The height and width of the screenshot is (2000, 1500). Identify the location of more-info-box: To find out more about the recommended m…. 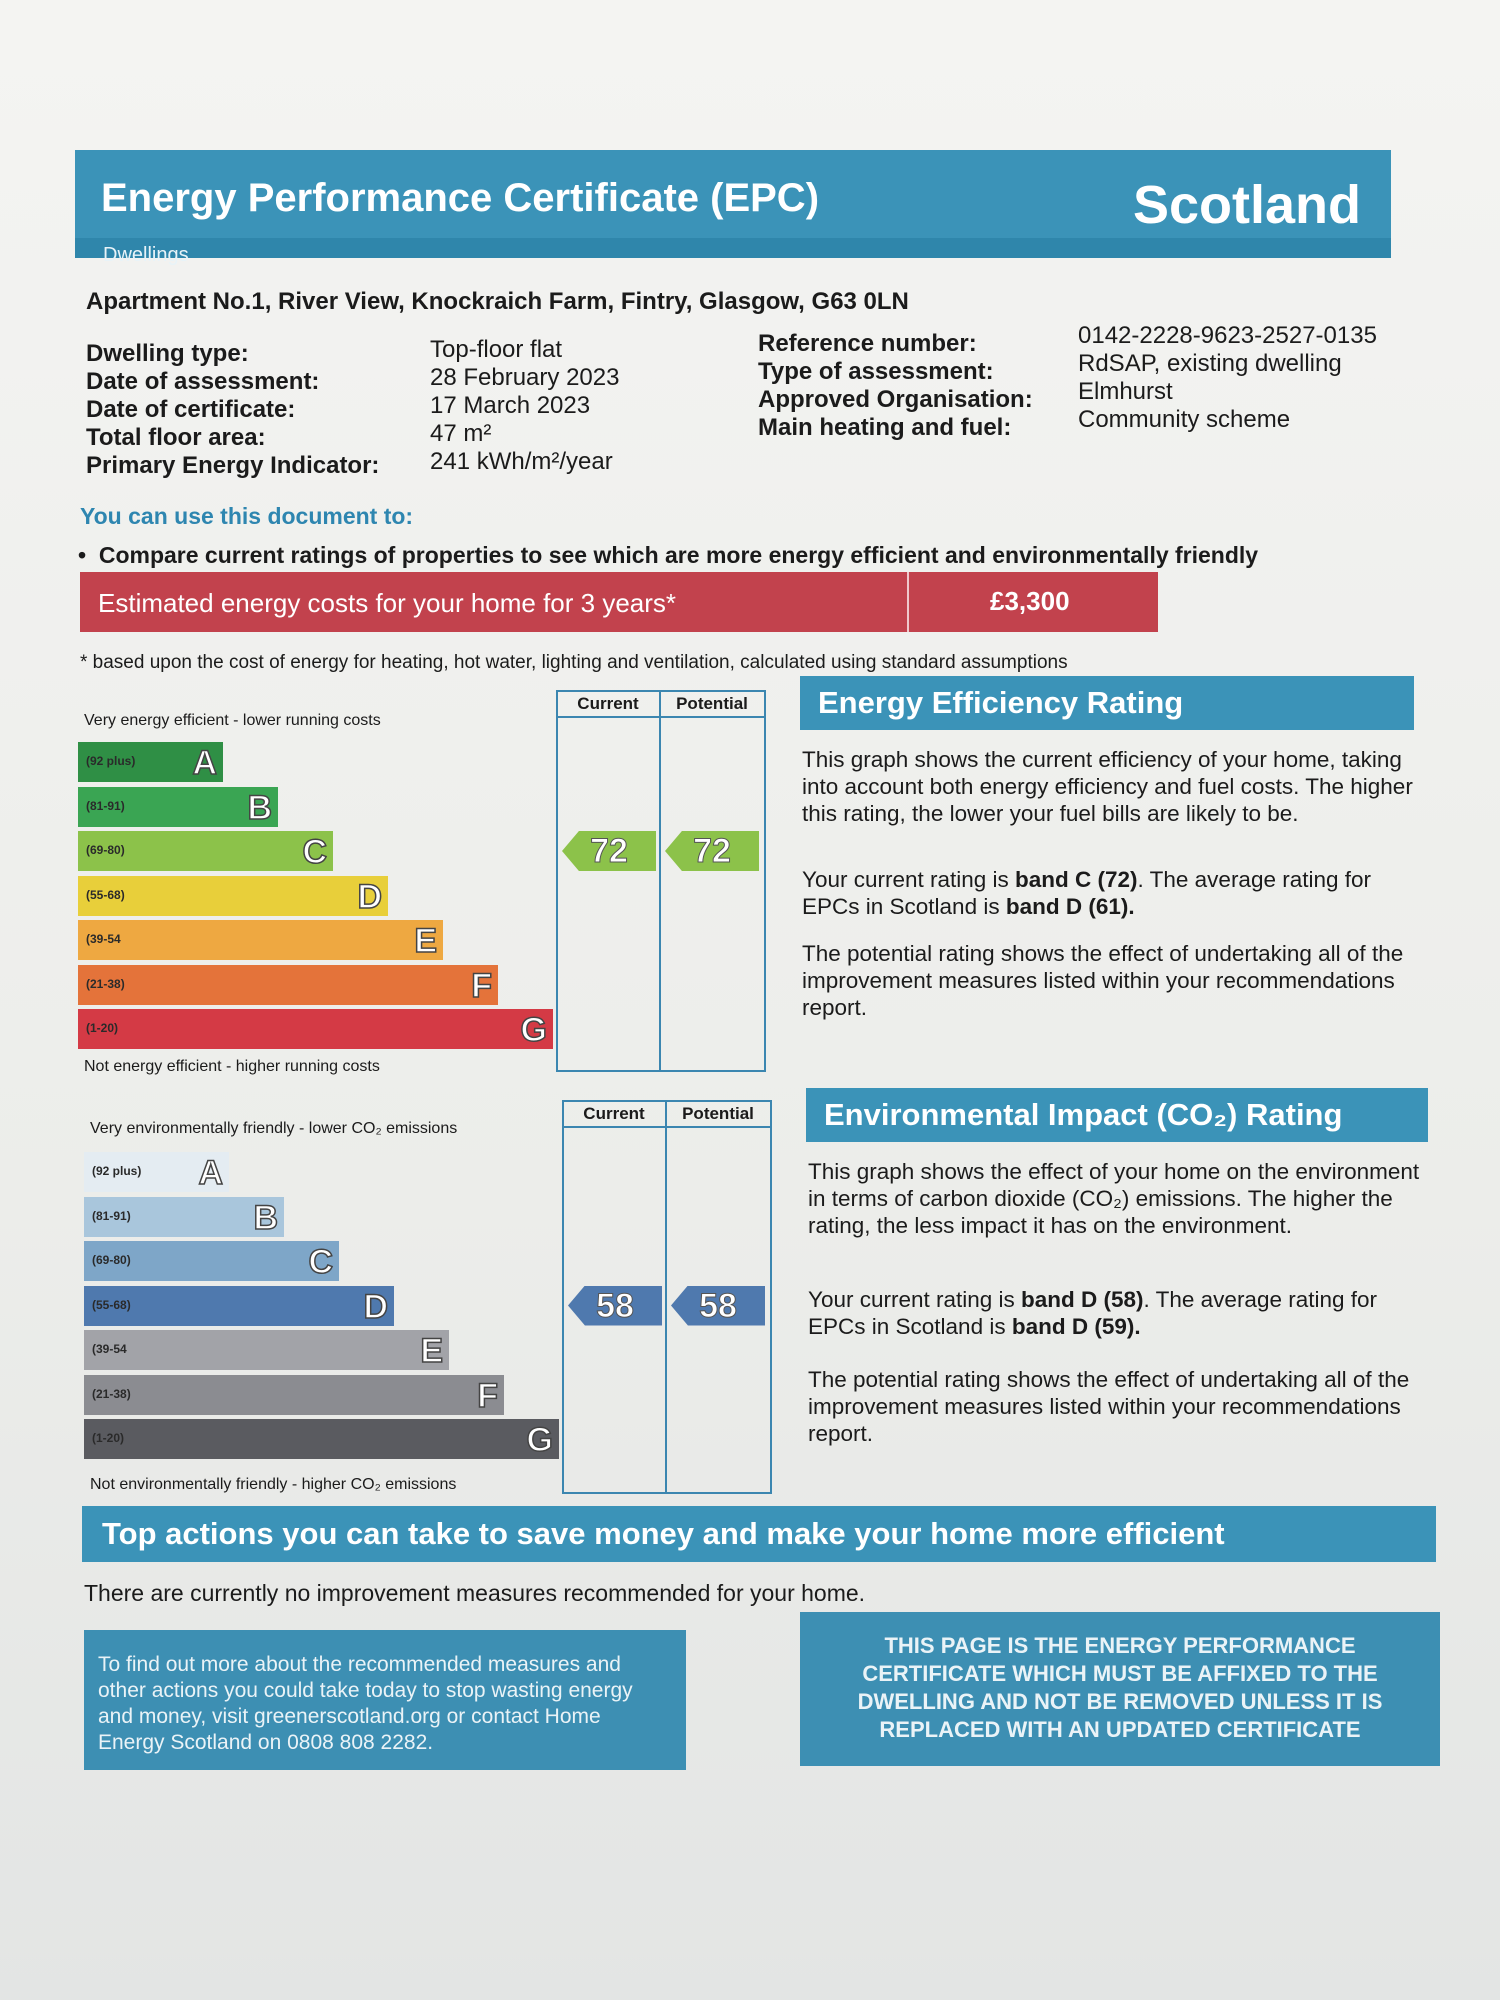
(385, 1700).